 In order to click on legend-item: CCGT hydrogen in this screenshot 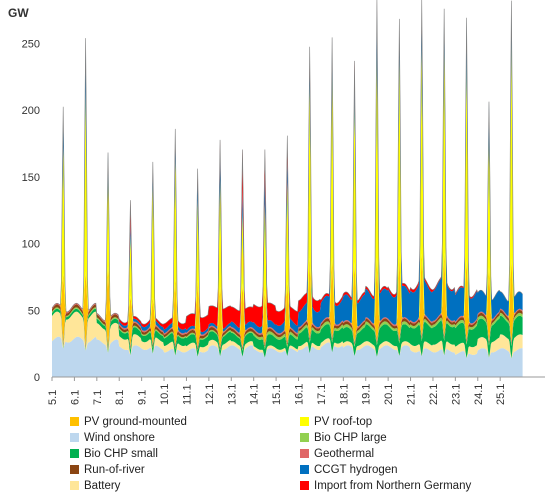, I will do `click(415, 469)`.